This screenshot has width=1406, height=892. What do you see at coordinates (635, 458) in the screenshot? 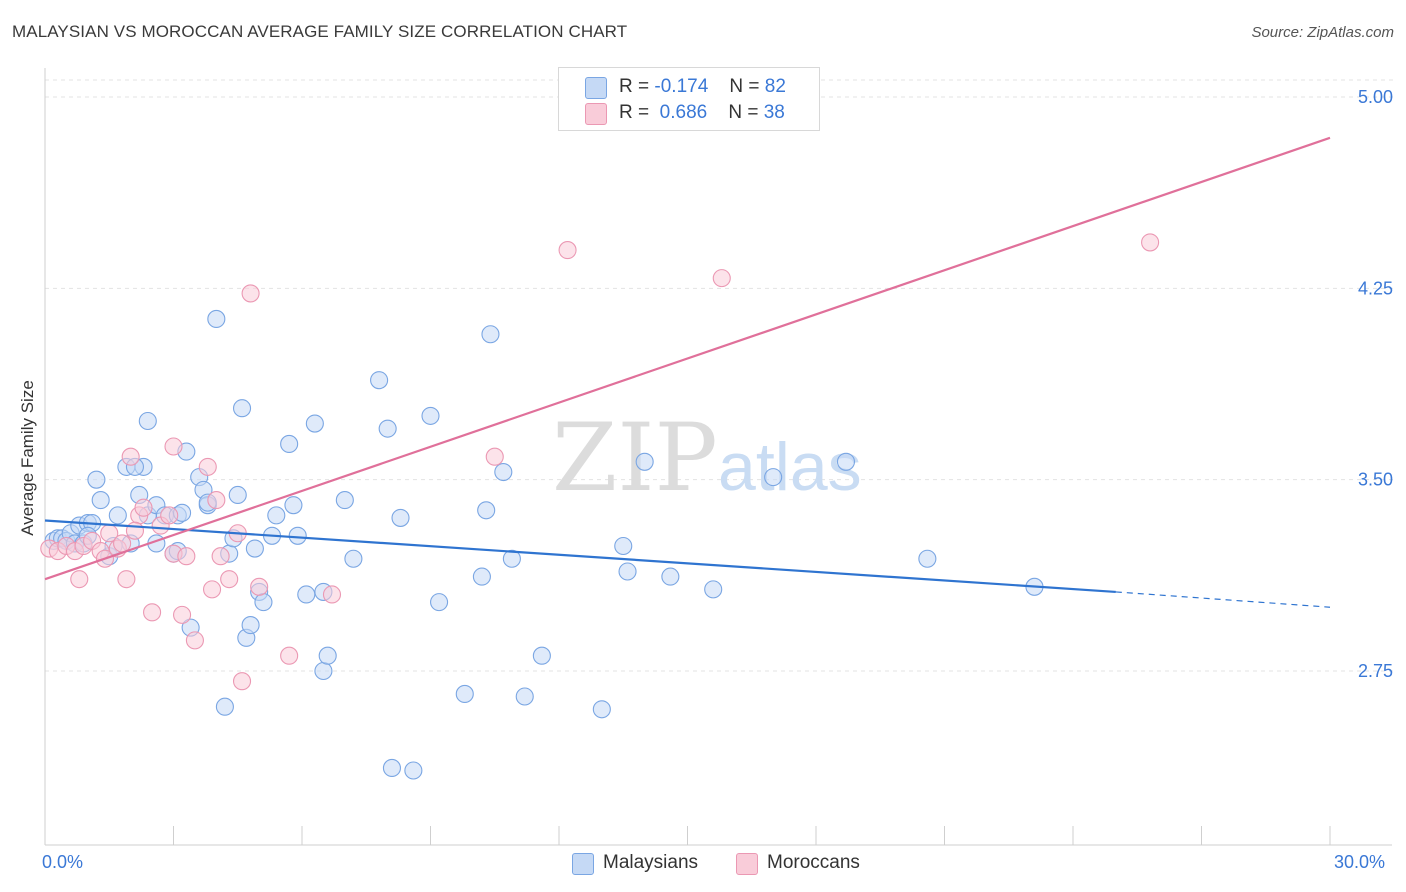
I see `watermark-zip: ZIP` at bounding box center [635, 458].